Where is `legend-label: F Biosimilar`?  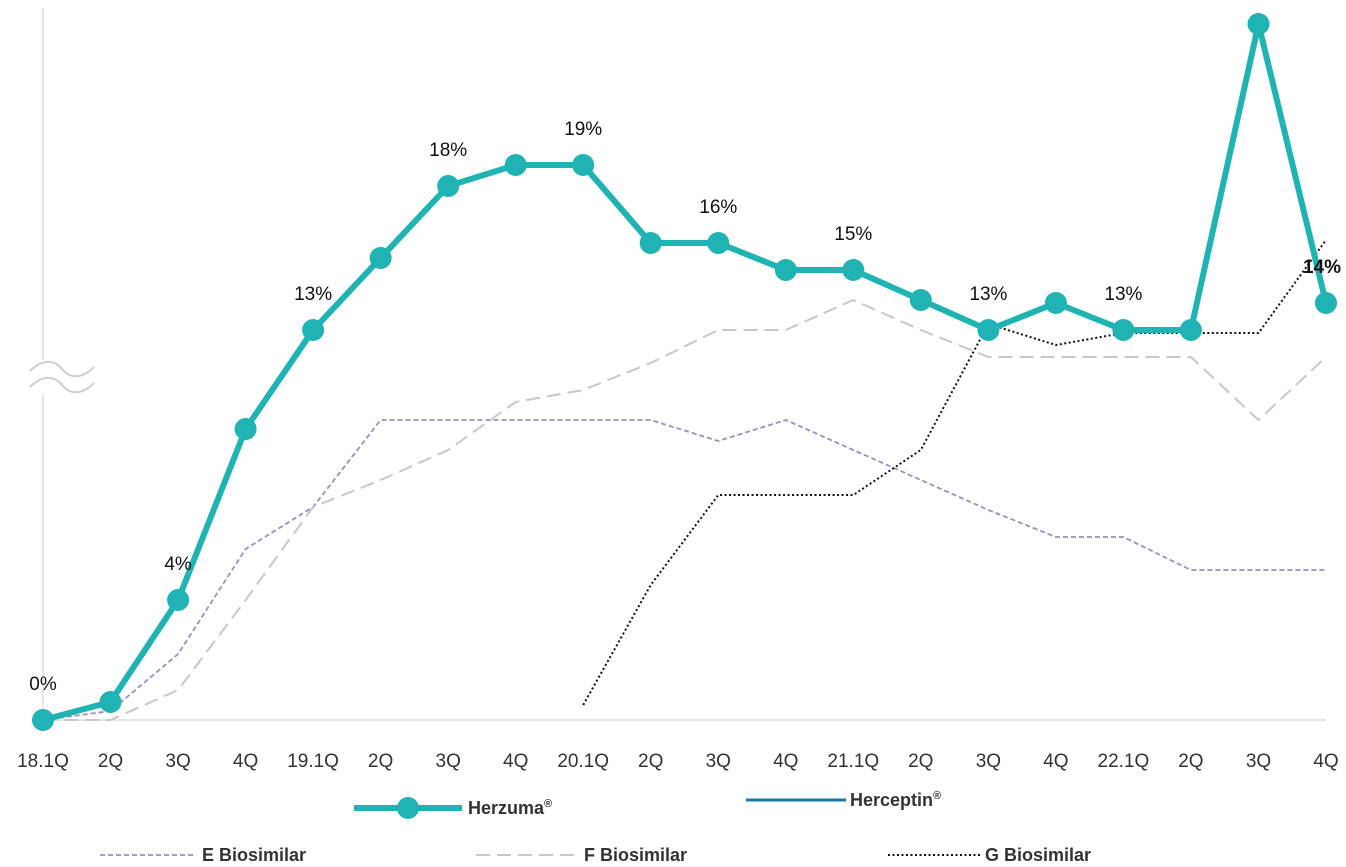
legend-label: F Biosimilar is located at coordinates (635, 855).